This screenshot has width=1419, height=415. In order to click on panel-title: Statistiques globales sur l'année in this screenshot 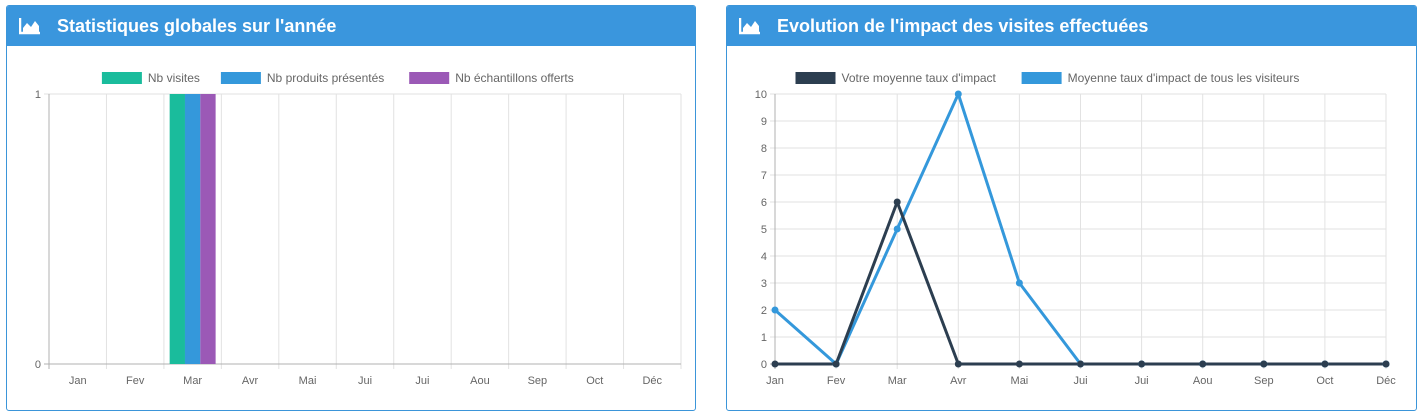, I will do `click(197, 25)`.